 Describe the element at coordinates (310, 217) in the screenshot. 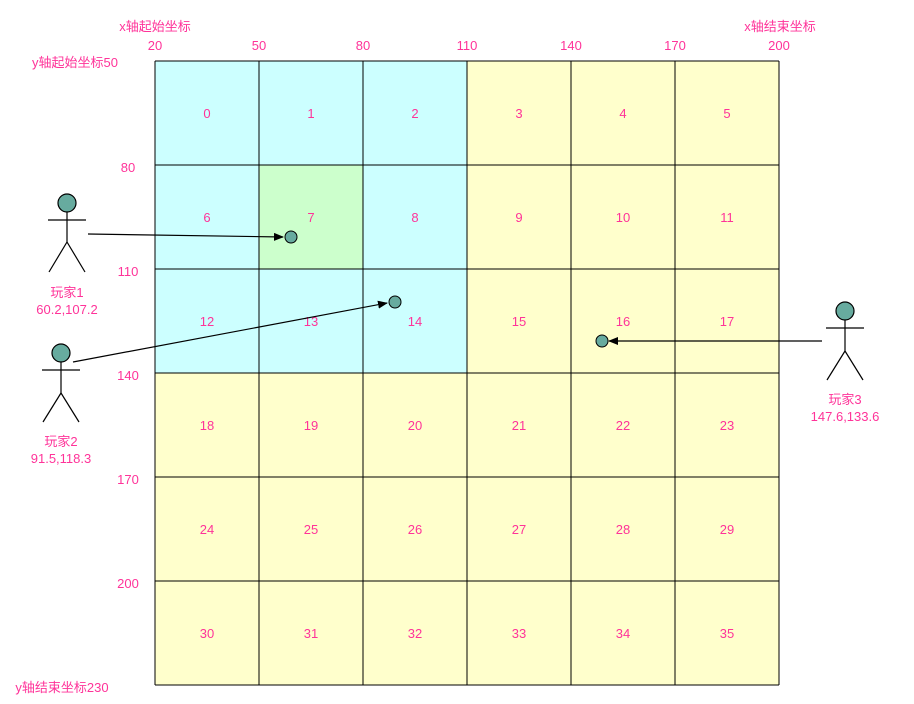

I see `cell-id-label: 7` at that location.